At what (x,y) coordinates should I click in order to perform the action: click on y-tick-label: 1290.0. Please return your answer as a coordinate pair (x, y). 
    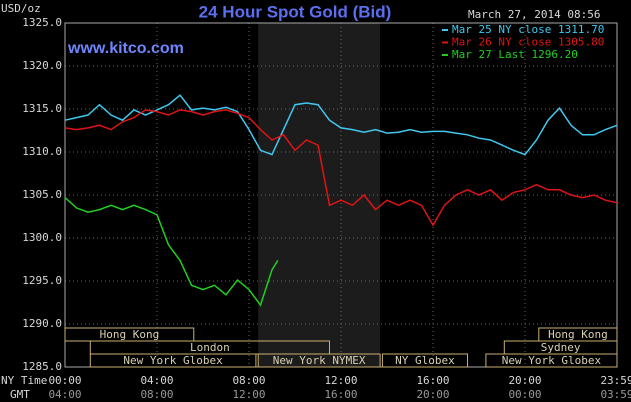
    Looking at the image, I should click on (42, 323).